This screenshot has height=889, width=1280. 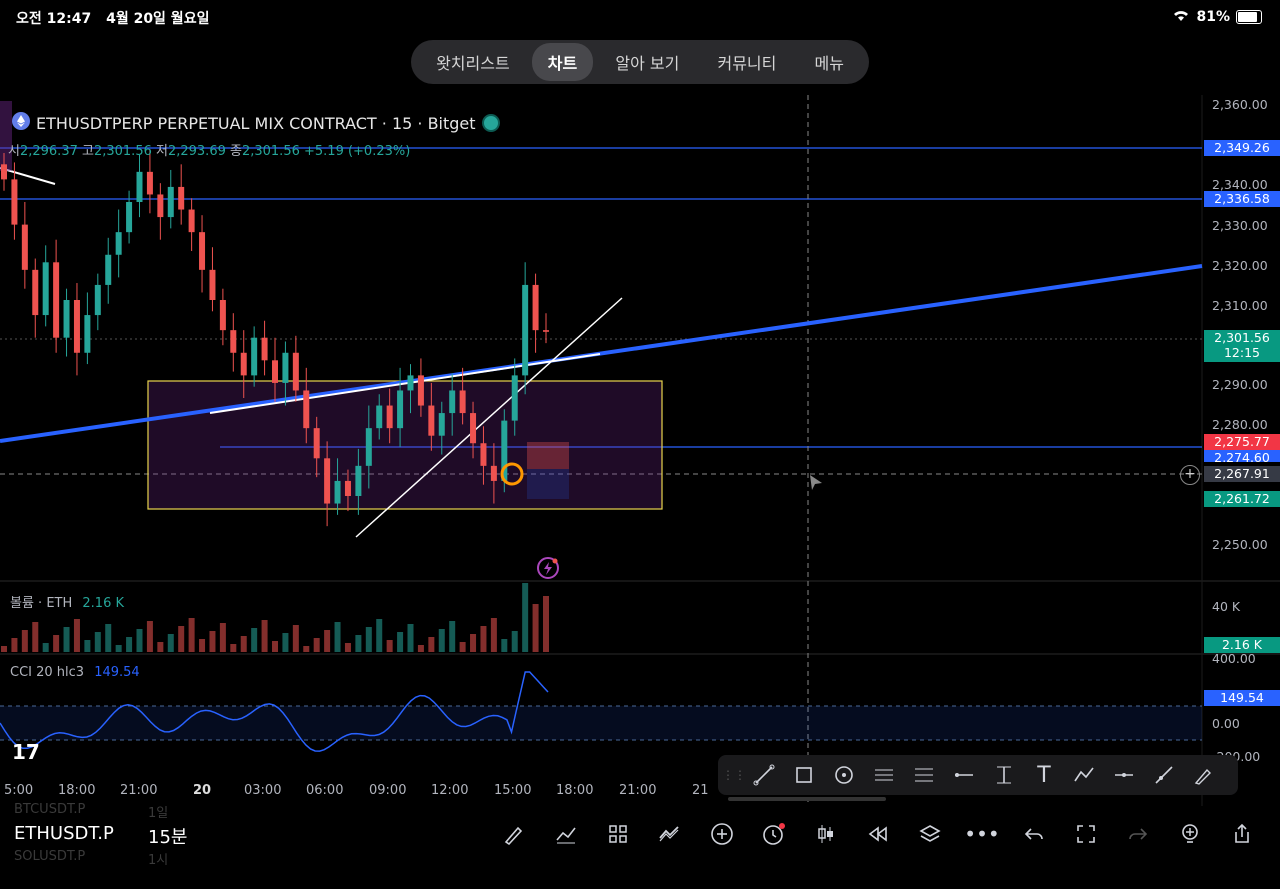 What do you see at coordinates (964, 775) in the screenshot?
I see `horizontal-ray-tool-icon` at bounding box center [964, 775].